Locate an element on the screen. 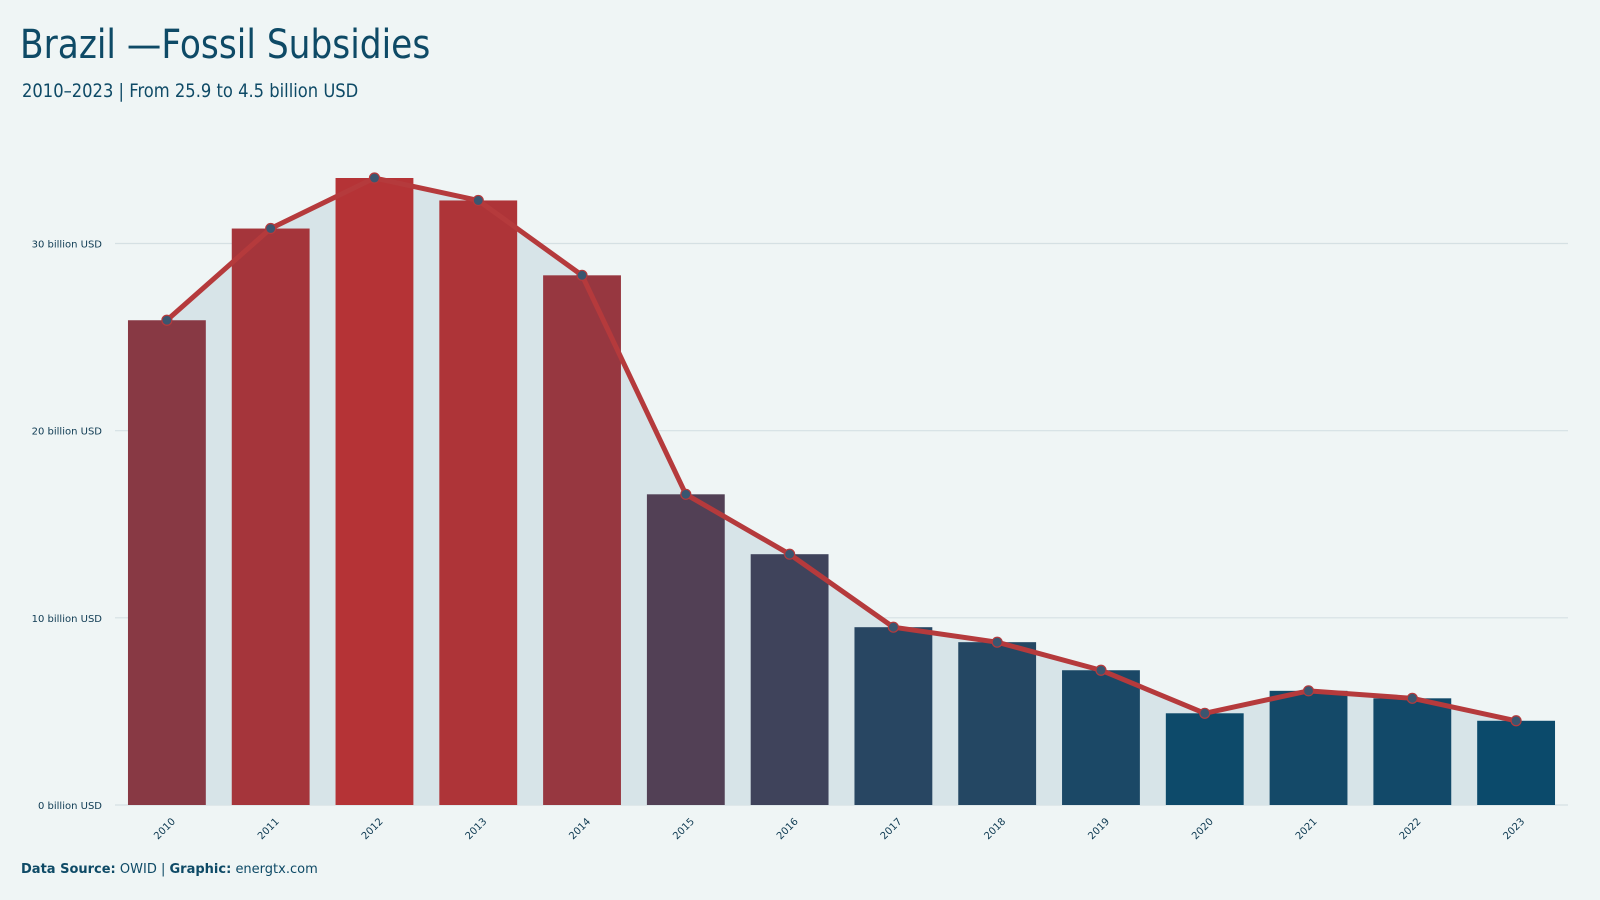  bar-2016 is located at coordinates (789, 679).